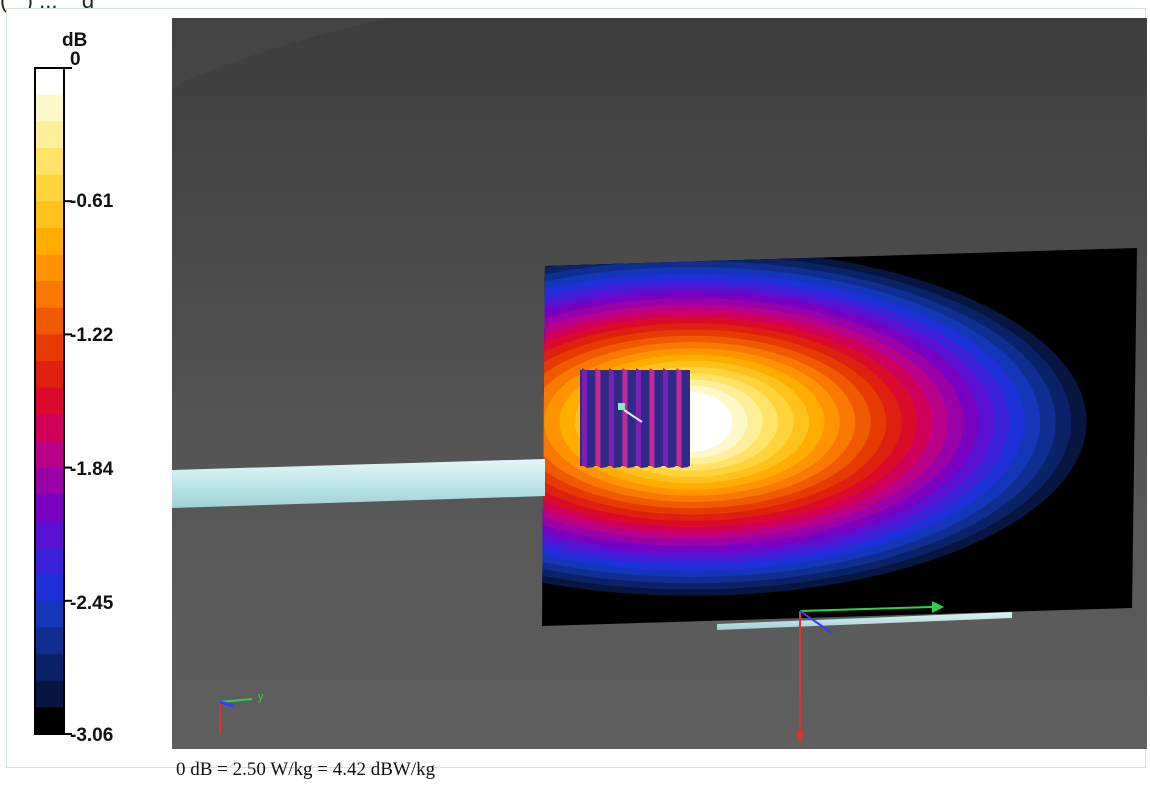  Describe the element at coordinates (92, 603) in the screenshot. I see `colorbar-tick-label-4: -2.45` at that location.